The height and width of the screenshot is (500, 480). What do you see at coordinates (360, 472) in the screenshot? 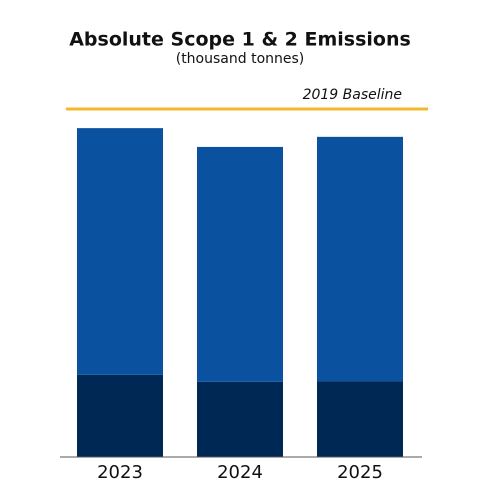
I see `x-tick-label: 2025` at bounding box center [360, 472].